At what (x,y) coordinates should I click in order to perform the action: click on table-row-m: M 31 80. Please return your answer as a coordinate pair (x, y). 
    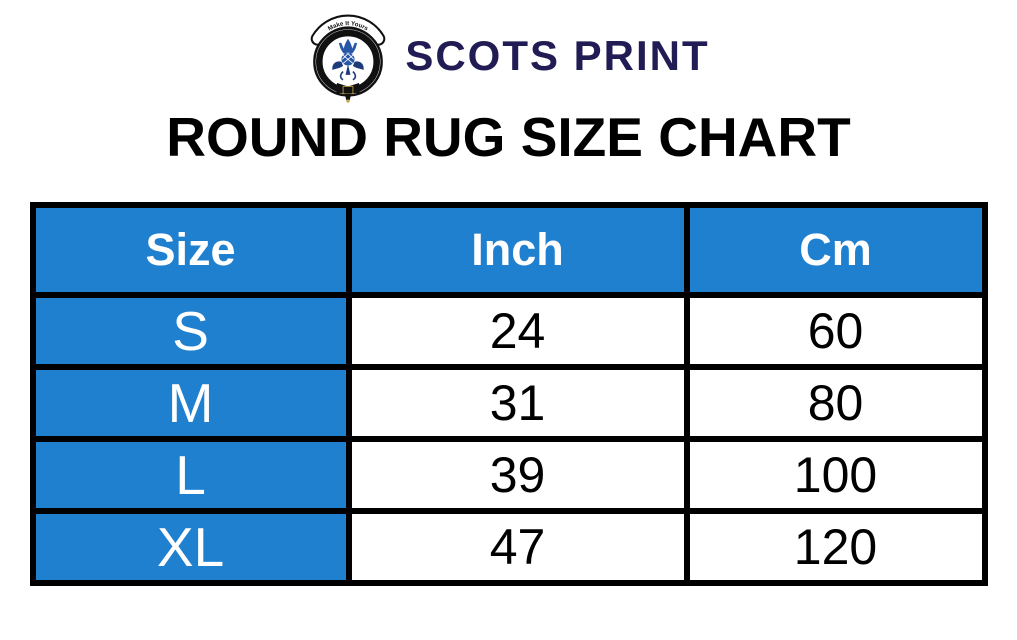
    Looking at the image, I should click on (508, 403).